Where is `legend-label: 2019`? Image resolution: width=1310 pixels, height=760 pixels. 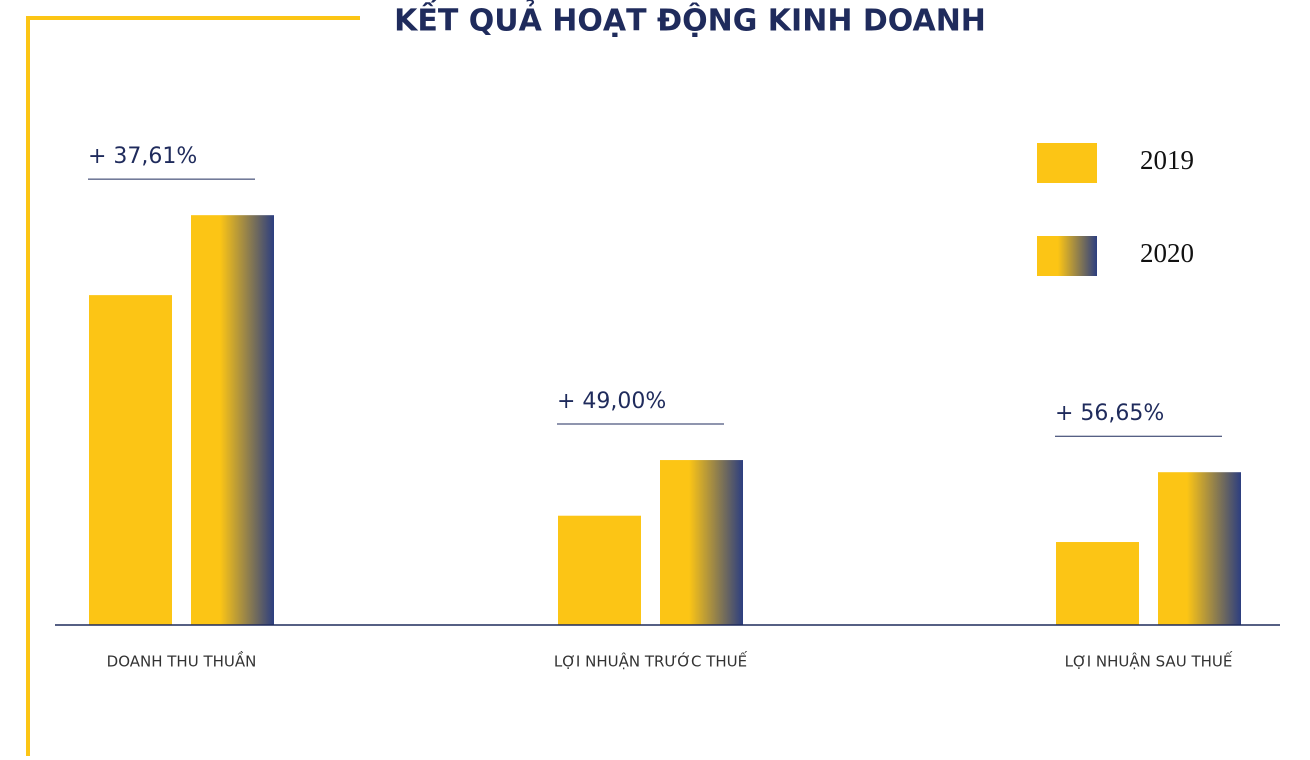
legend-label: 2019 is located at coordinates (1167, 160).